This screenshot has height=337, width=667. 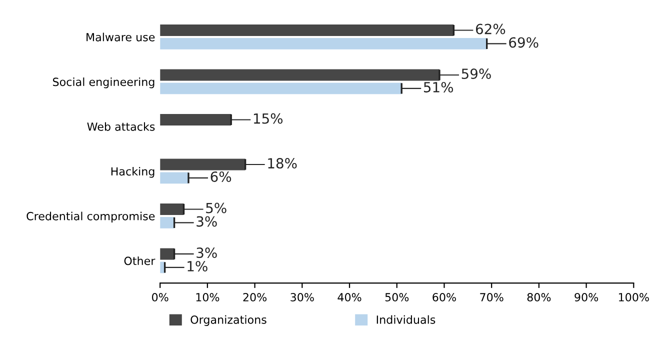 What do you see at coordinates (216, 208) in the screenshot?
I see `data-label: 5%` at bounding box center [216, 208].